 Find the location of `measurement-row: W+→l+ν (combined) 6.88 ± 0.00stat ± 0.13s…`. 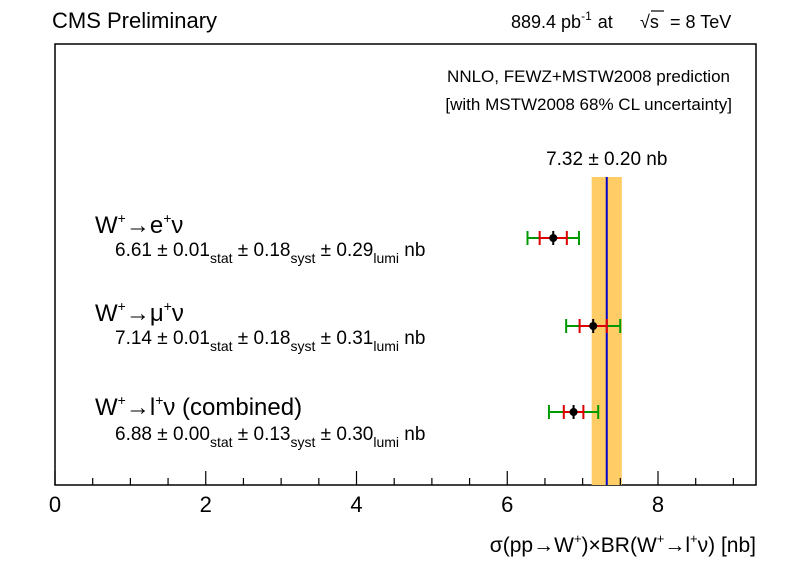

measurement-row: W+→l+ν (combined) 6.88 ± 0.00stat ± 0.13s… is located at coordinates (347, 421).